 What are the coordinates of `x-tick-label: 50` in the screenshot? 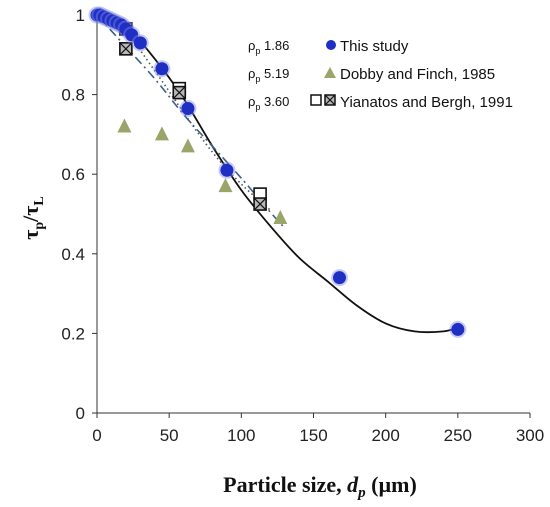 It's located at (169, 435).